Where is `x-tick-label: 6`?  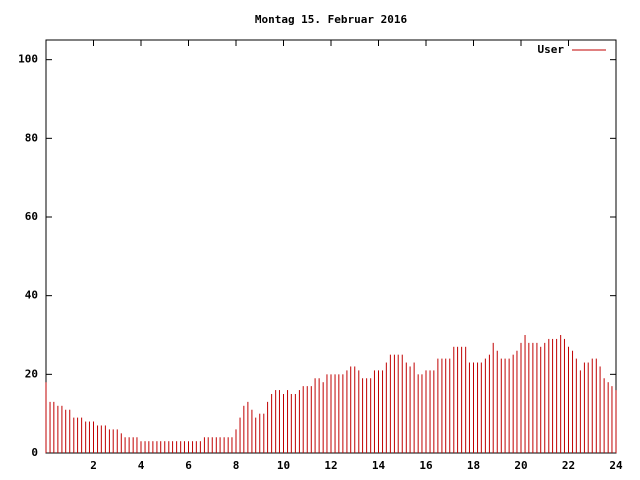 x-tick-label: 6 is located at coordinates (188, 465).